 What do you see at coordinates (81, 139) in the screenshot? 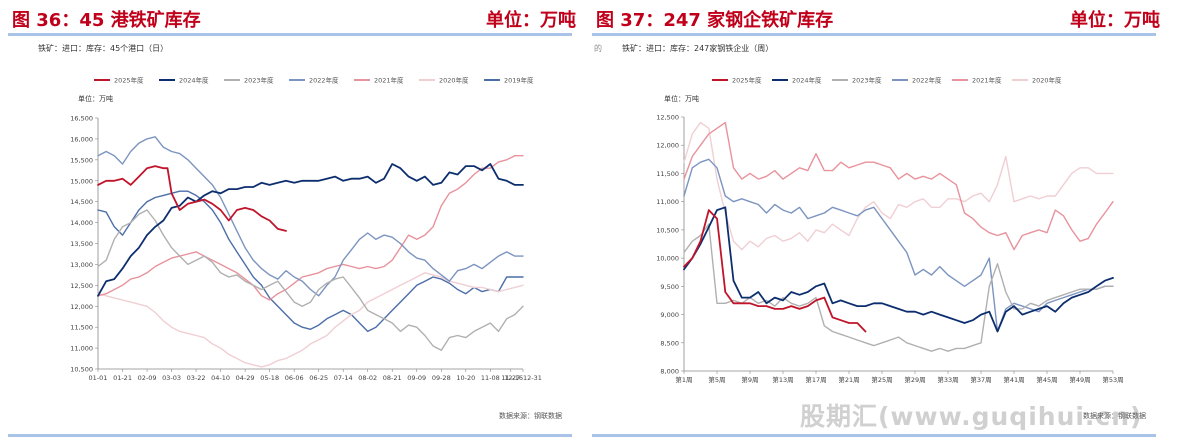
I see `y-tick-label: 16,000` at bounding box center [81, 139].